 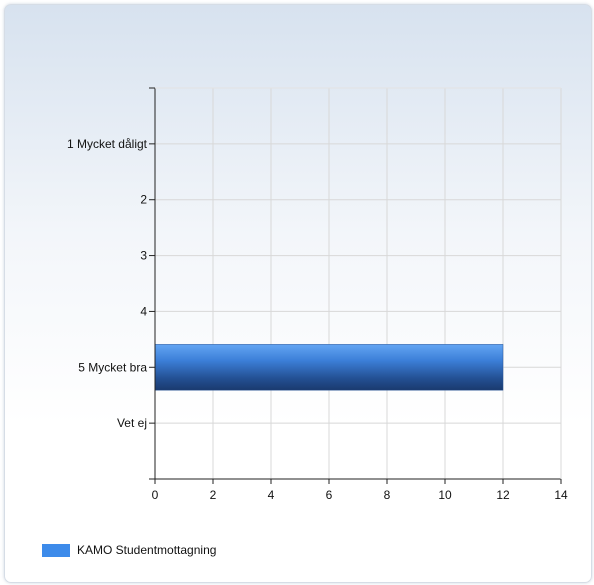 What do you see at coordinates (112, 367) in the screenshot?
I see `y-tick-label: 5 Mycket bra` at bounding box center [112, 367].